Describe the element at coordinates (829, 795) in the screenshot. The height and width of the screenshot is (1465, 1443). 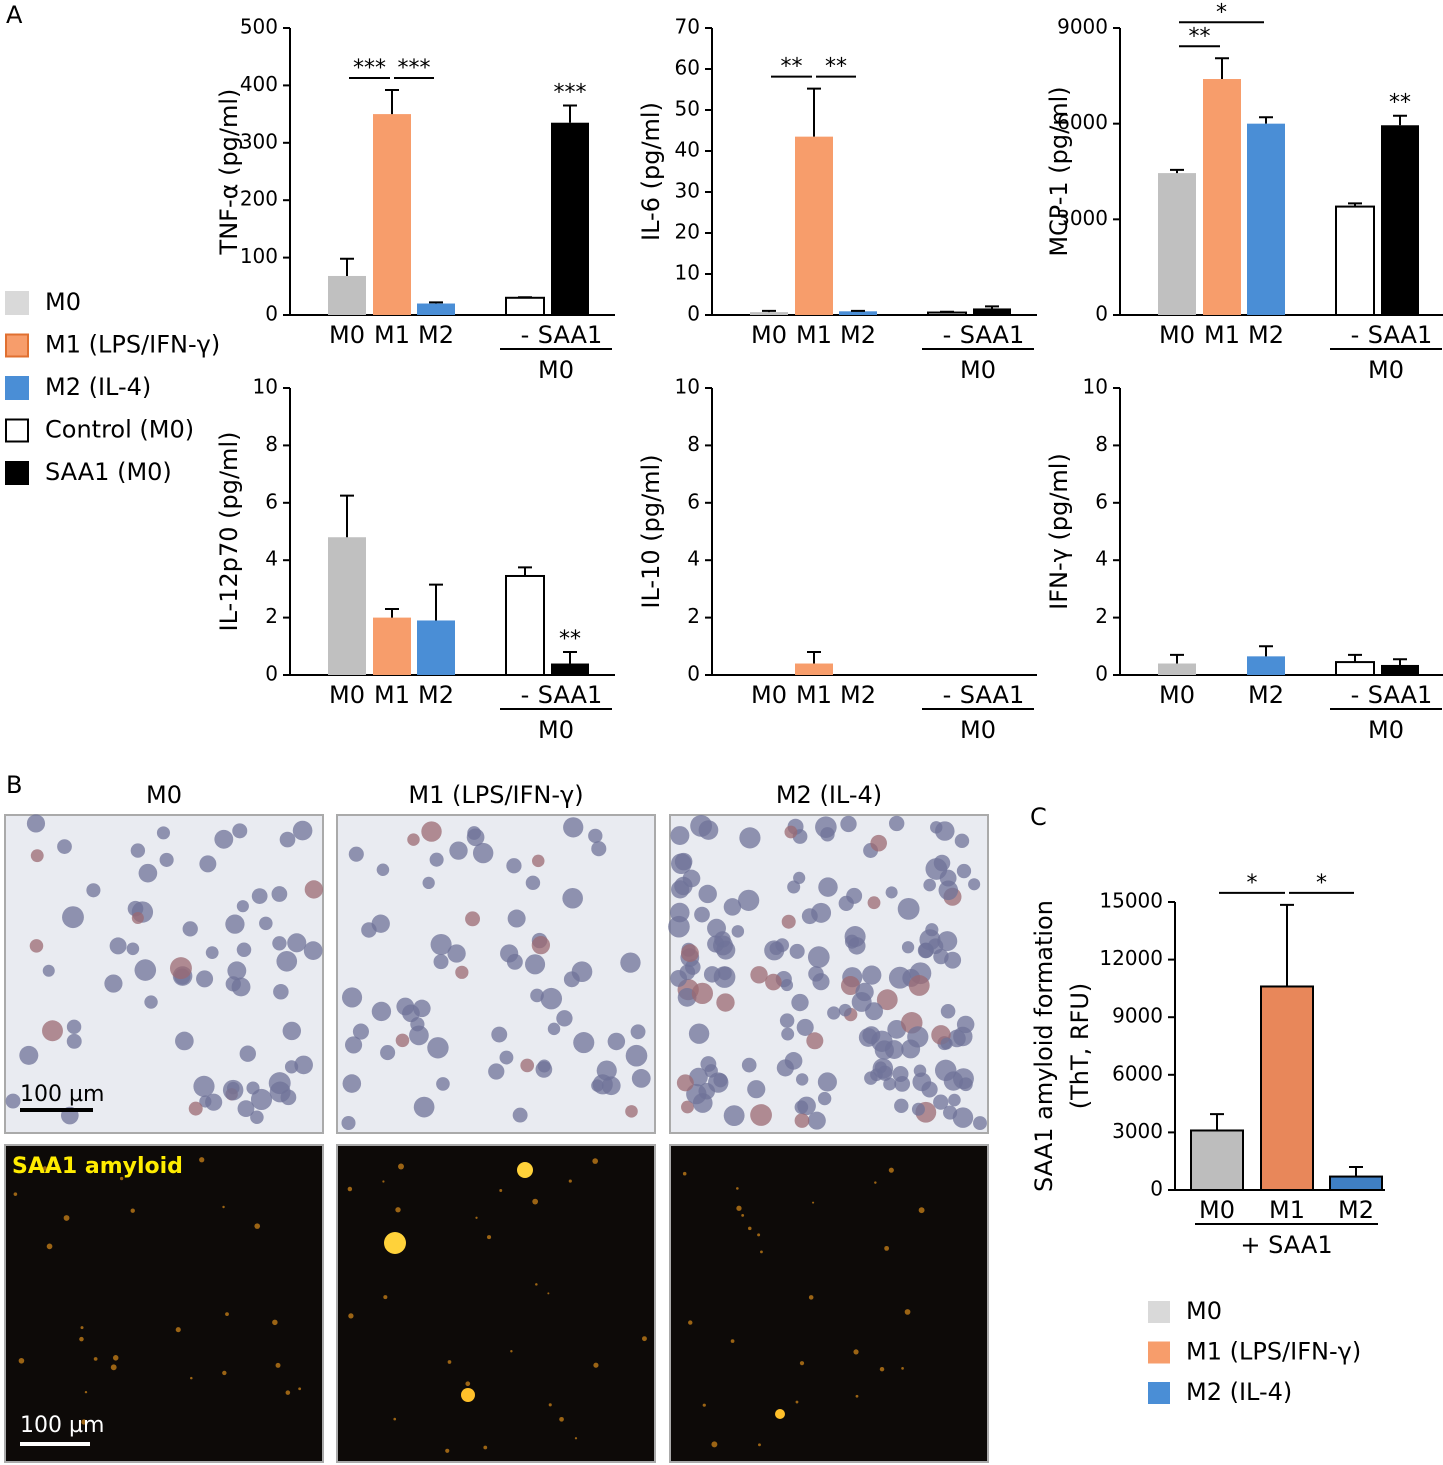
I see `column-title: M2 (IL-4)` at that location.